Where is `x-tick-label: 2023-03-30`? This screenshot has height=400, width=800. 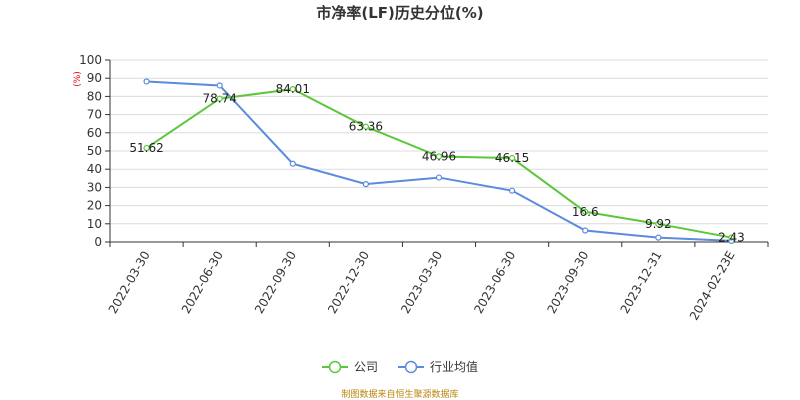
x-tick-label: 2023-03-30 is located at coordinates (421, 282).